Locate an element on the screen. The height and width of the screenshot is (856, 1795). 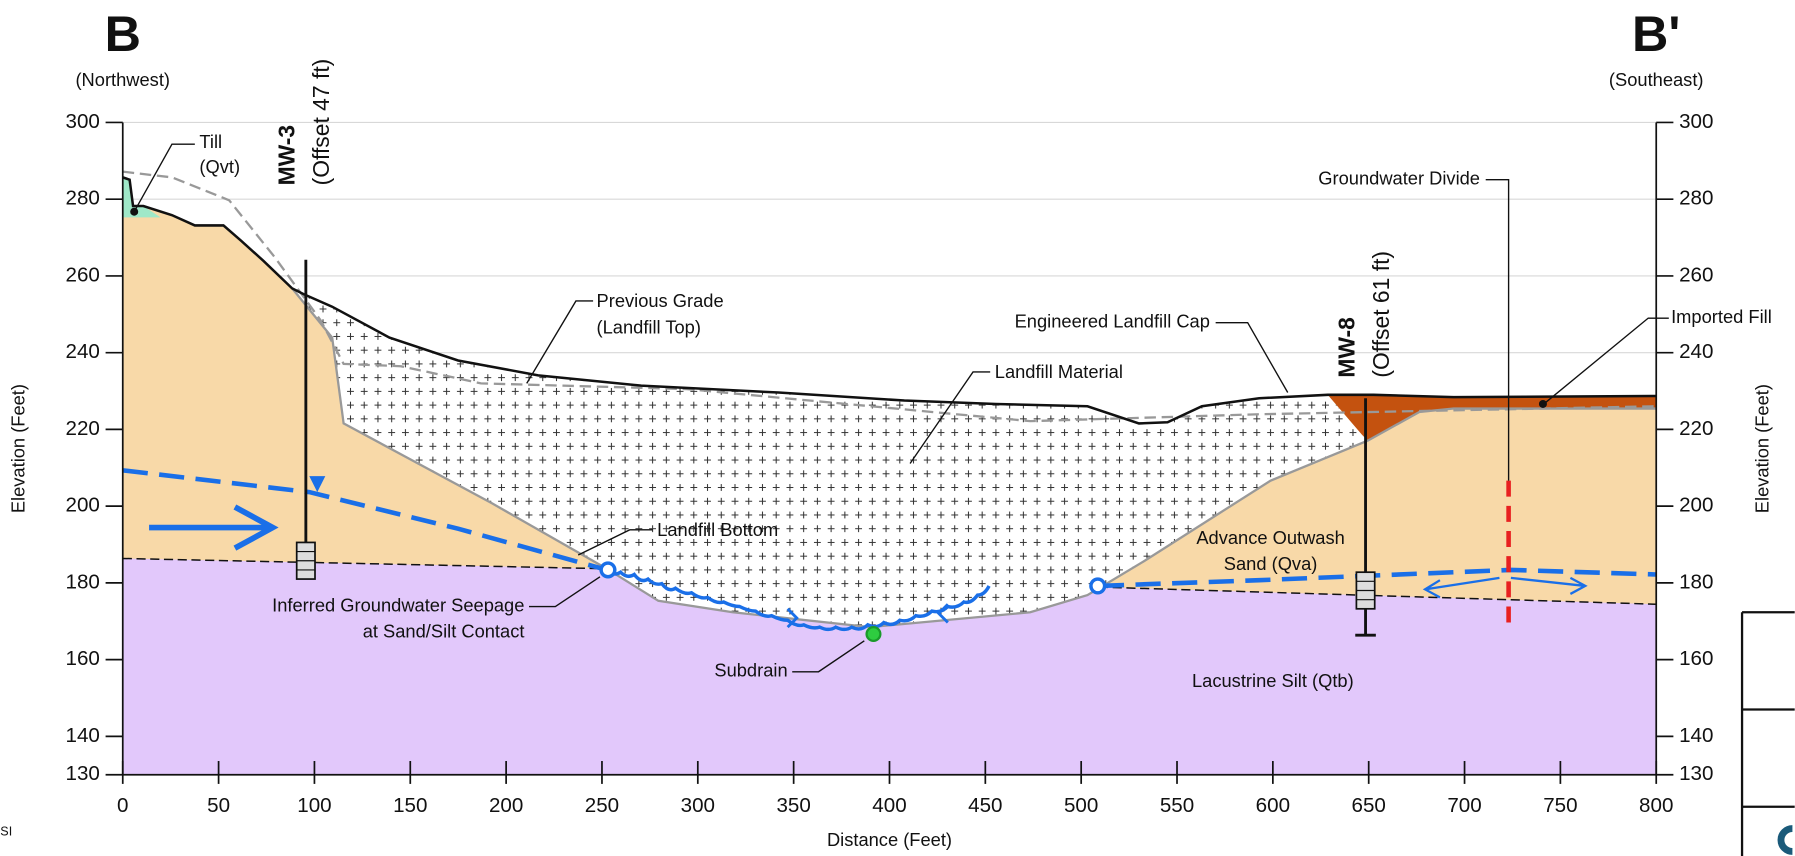
annotation: Previous Grade is located at coordinates (660, 300).